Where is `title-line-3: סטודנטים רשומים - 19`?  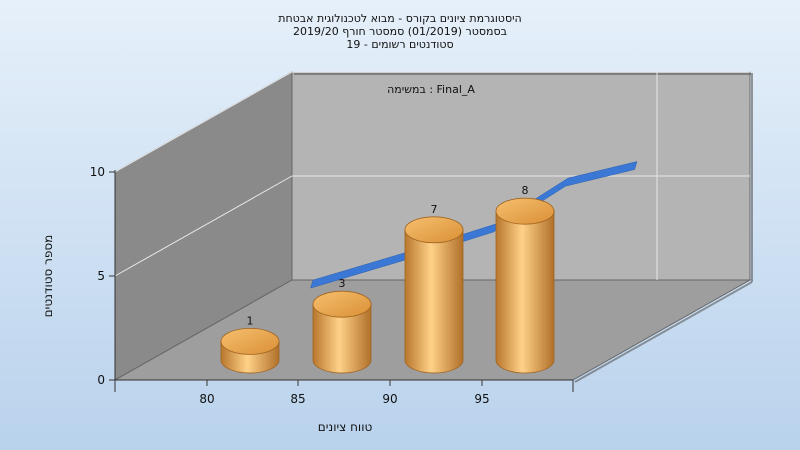
title-line-3: סטודנטים רשומים - 19 is located at coordinates (399, 44).